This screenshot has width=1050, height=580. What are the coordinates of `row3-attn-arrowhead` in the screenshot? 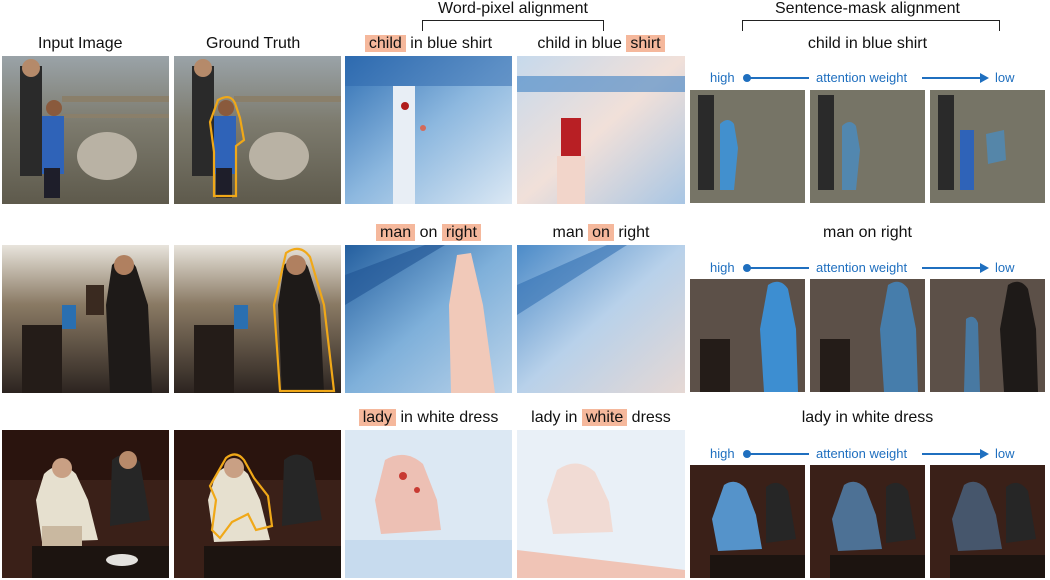 It's located at (984, 454).